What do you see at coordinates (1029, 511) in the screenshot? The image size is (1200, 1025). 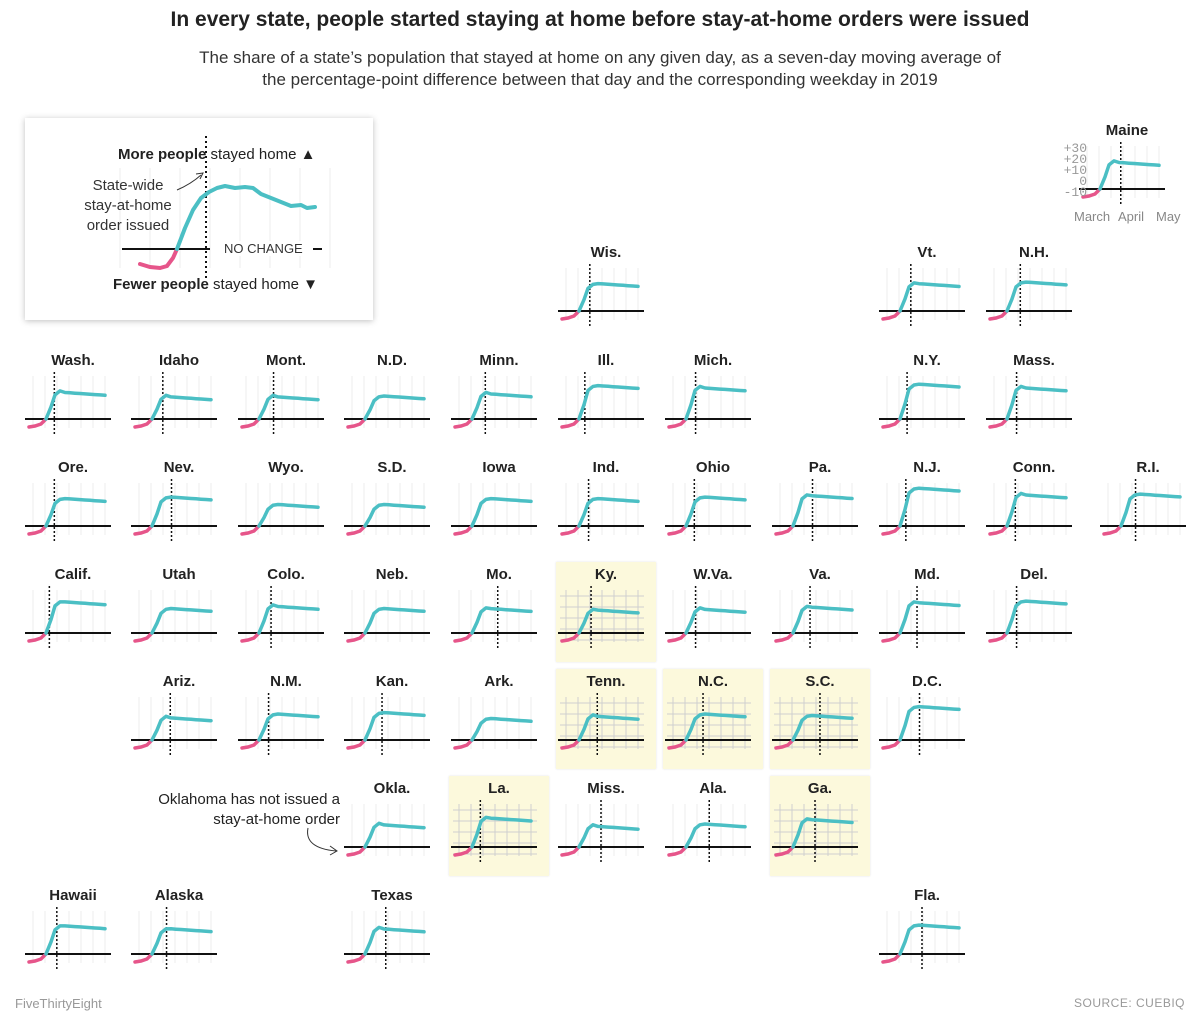 I see `state-plot-conn` at bounding box center [1029, 511].